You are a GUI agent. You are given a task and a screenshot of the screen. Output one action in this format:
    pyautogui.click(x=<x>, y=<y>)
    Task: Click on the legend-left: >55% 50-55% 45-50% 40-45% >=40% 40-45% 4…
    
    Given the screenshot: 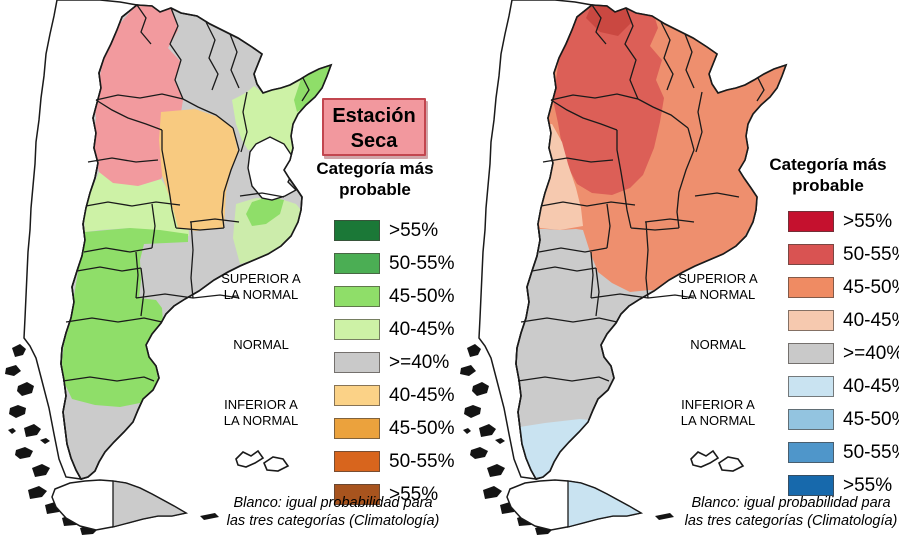 What is the action you would take?
    pyautogui.click(x=394, y=362)
    